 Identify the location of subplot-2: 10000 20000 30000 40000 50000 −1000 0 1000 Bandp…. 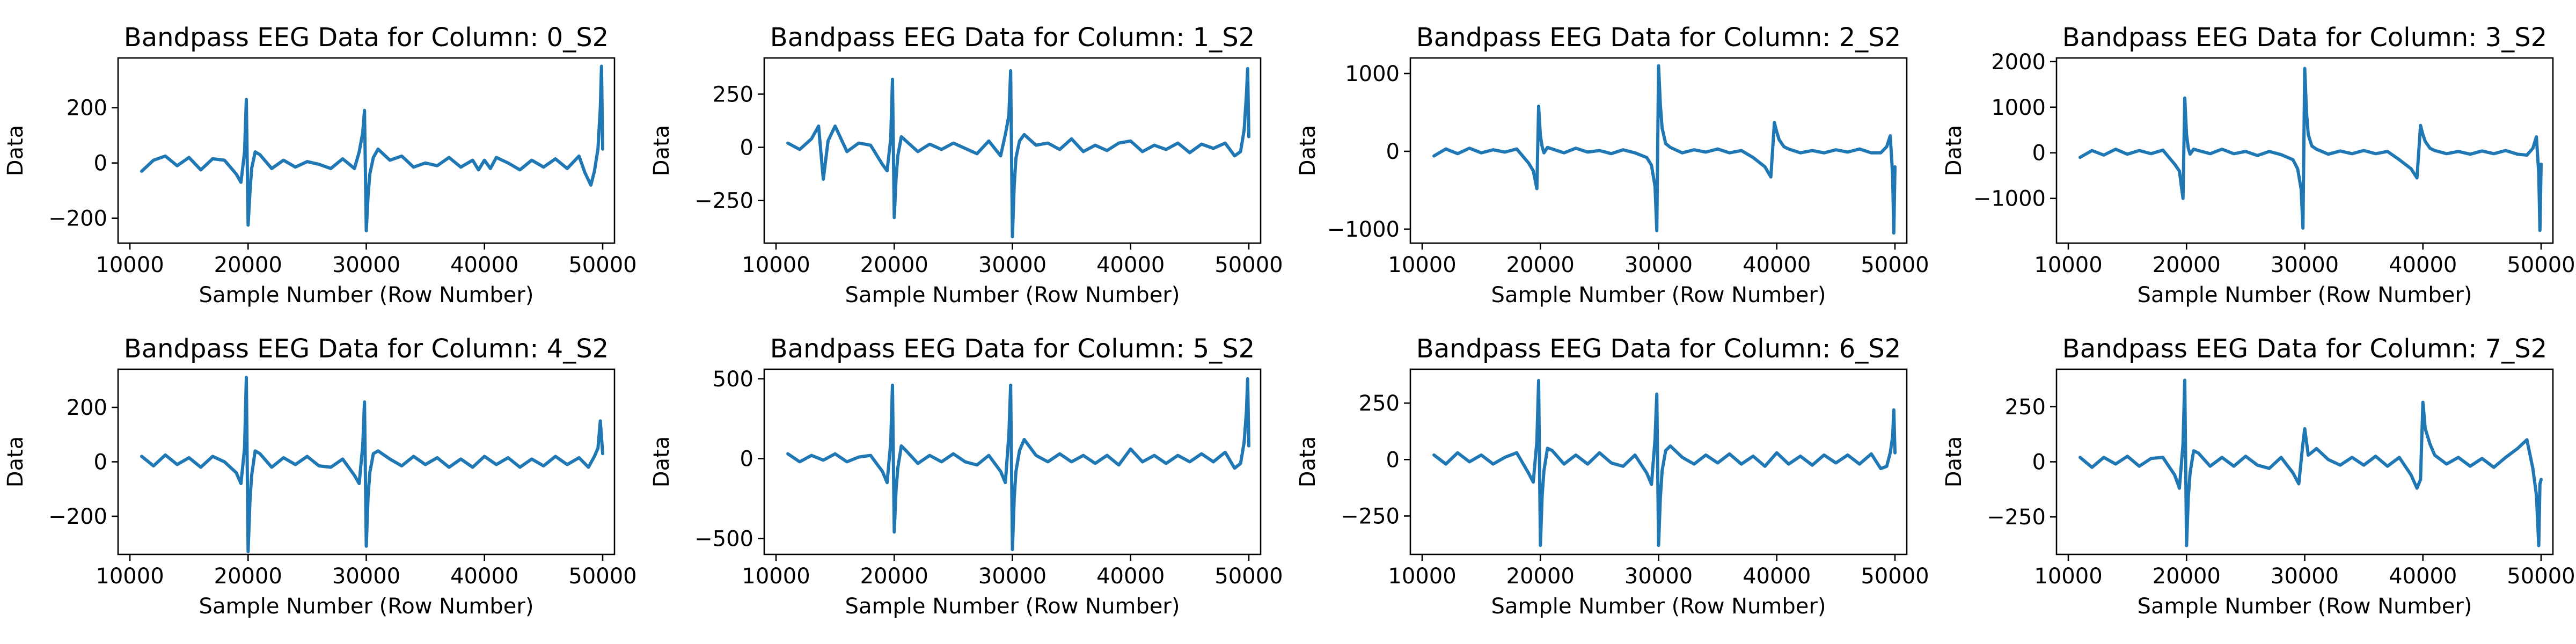
(1612, 165).